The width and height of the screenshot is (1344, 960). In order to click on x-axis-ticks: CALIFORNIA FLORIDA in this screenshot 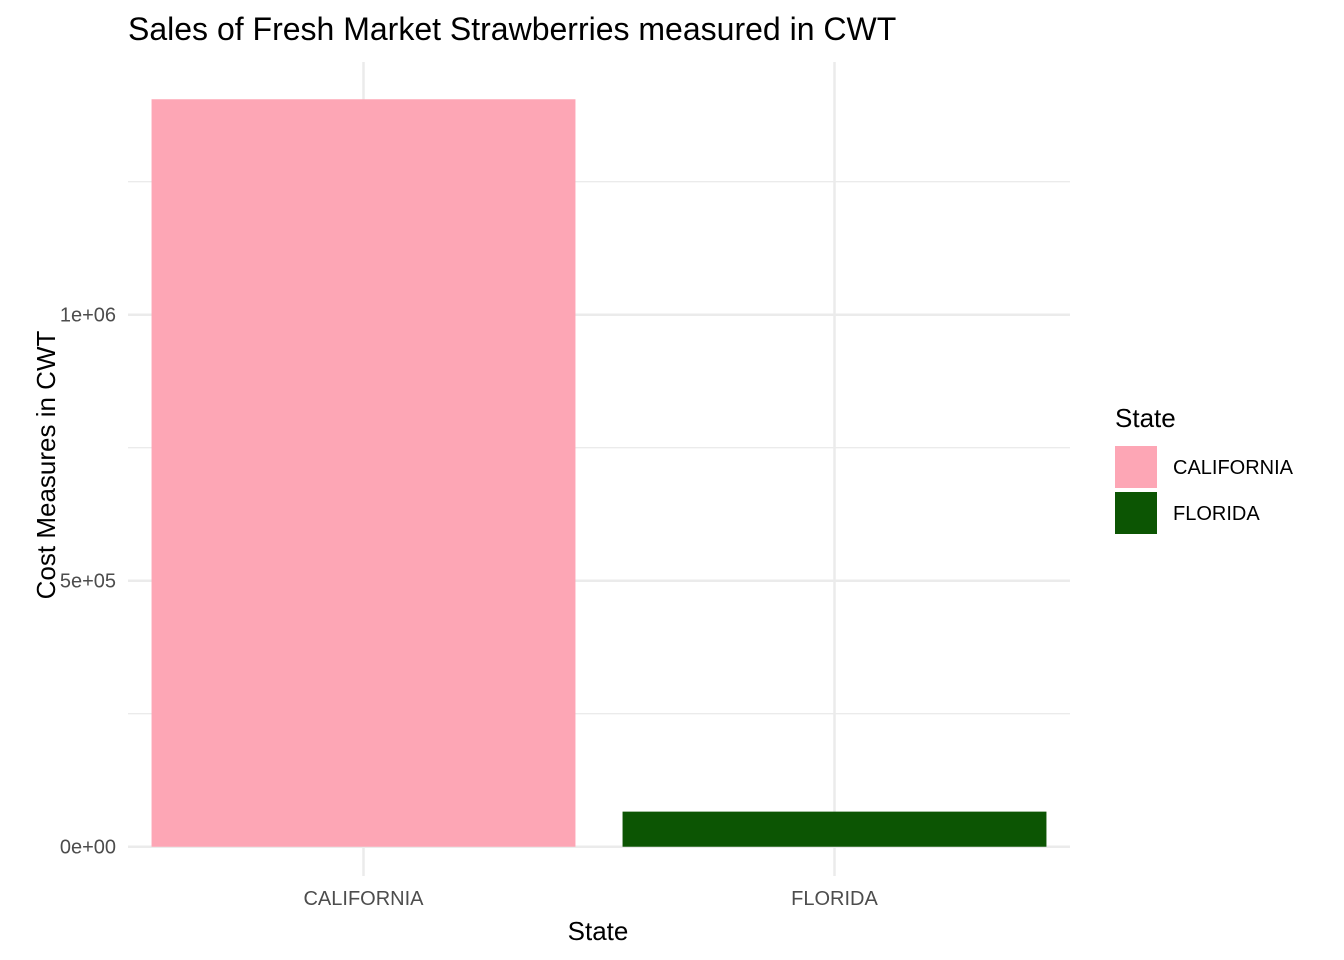, I will do `click(590, 899)`.